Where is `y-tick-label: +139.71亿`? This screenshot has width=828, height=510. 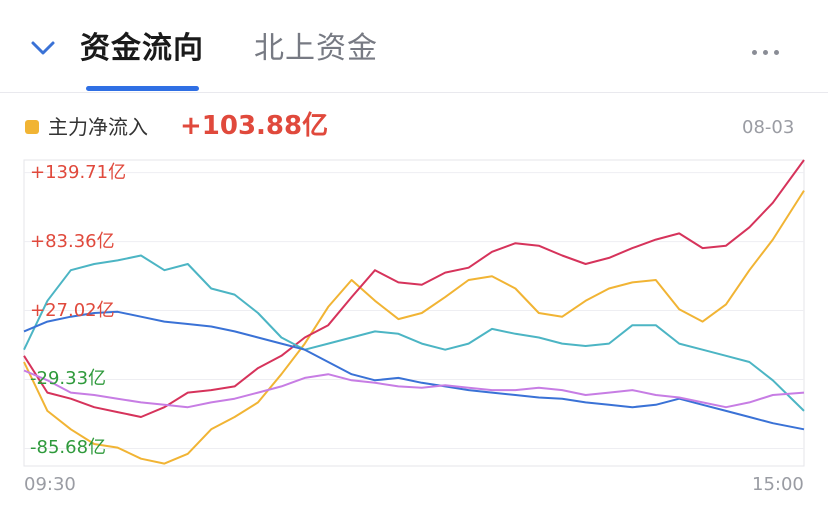
y-tick-label: +139.71亿 is located at coordinates (78, 172).